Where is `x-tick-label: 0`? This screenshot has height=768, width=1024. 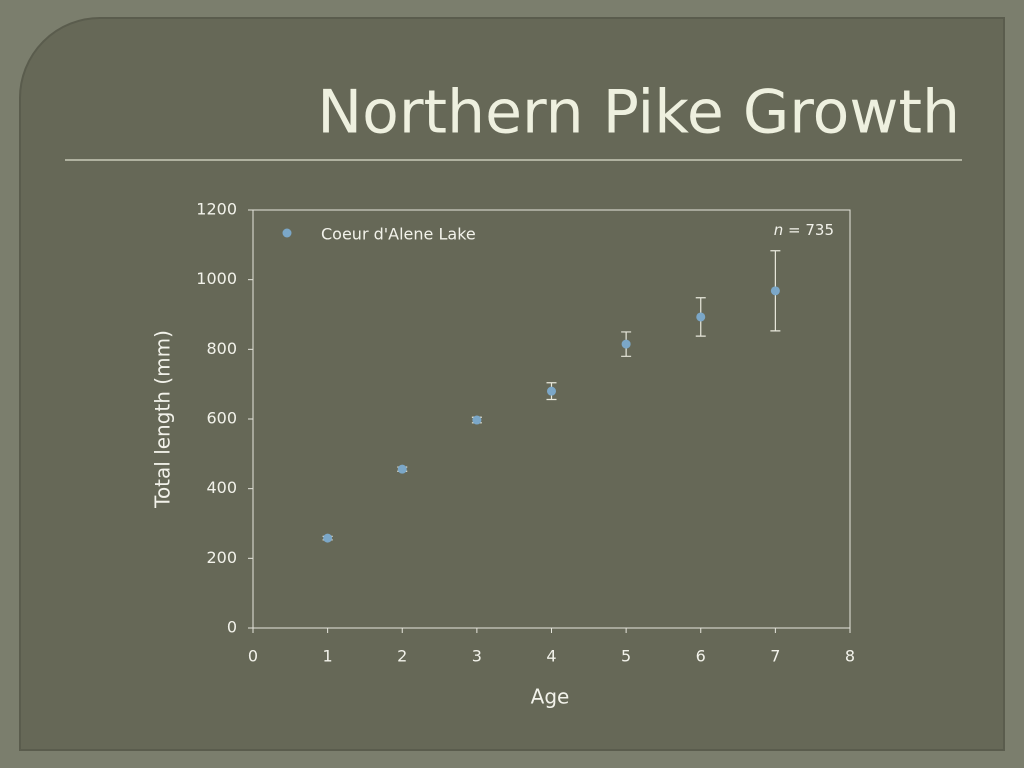
x-tick-label: 0 is located at coordinates (253, 656).